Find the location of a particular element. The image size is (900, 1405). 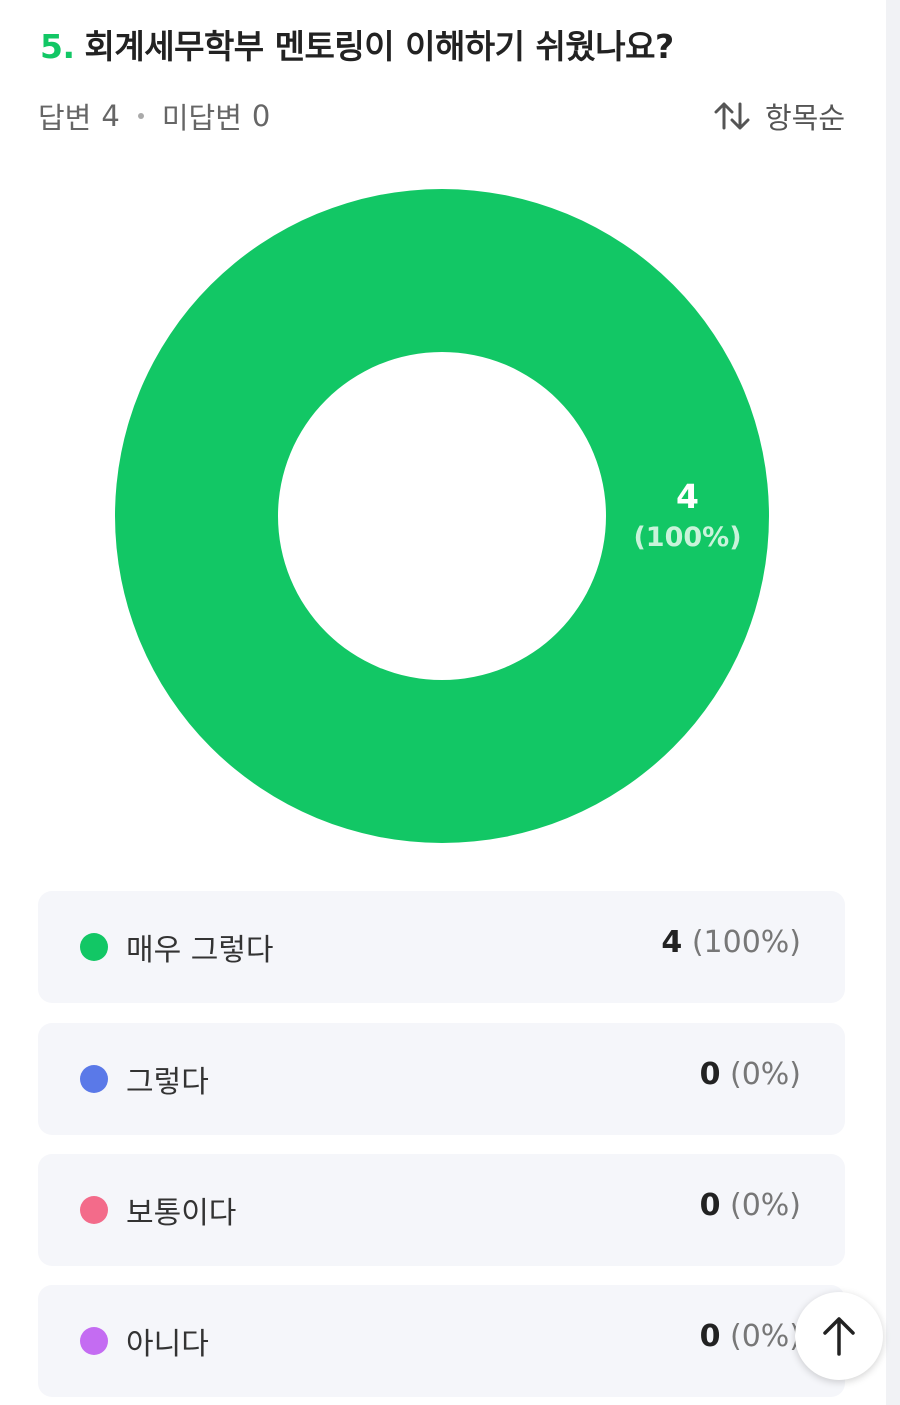

slice-labels: 4 (100%) is located at coordinates (687, 515).